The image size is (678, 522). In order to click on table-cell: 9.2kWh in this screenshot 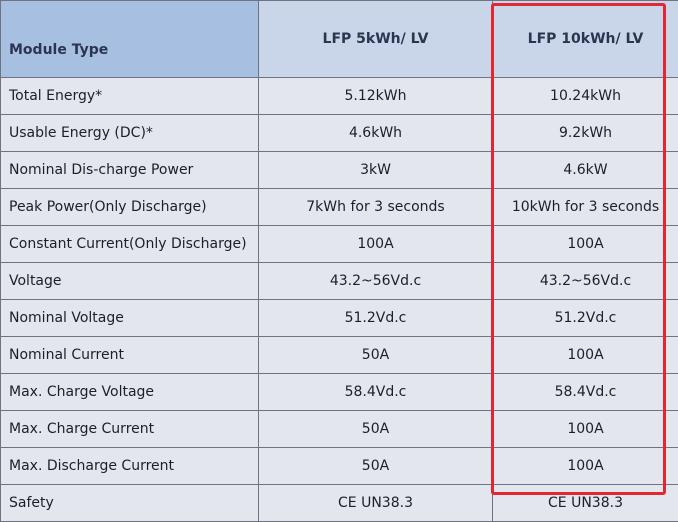, I will do `click(585, 133)`.